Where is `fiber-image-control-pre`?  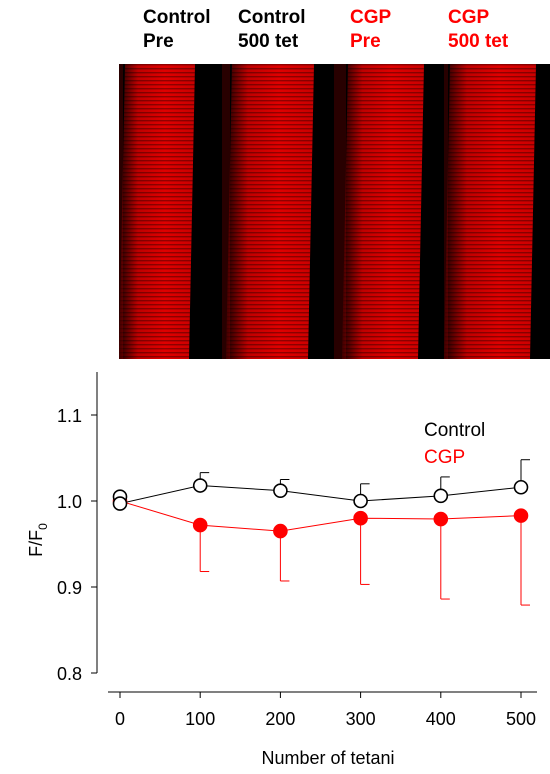
fiber-image-control-pre is located at coordinates (174, 211).